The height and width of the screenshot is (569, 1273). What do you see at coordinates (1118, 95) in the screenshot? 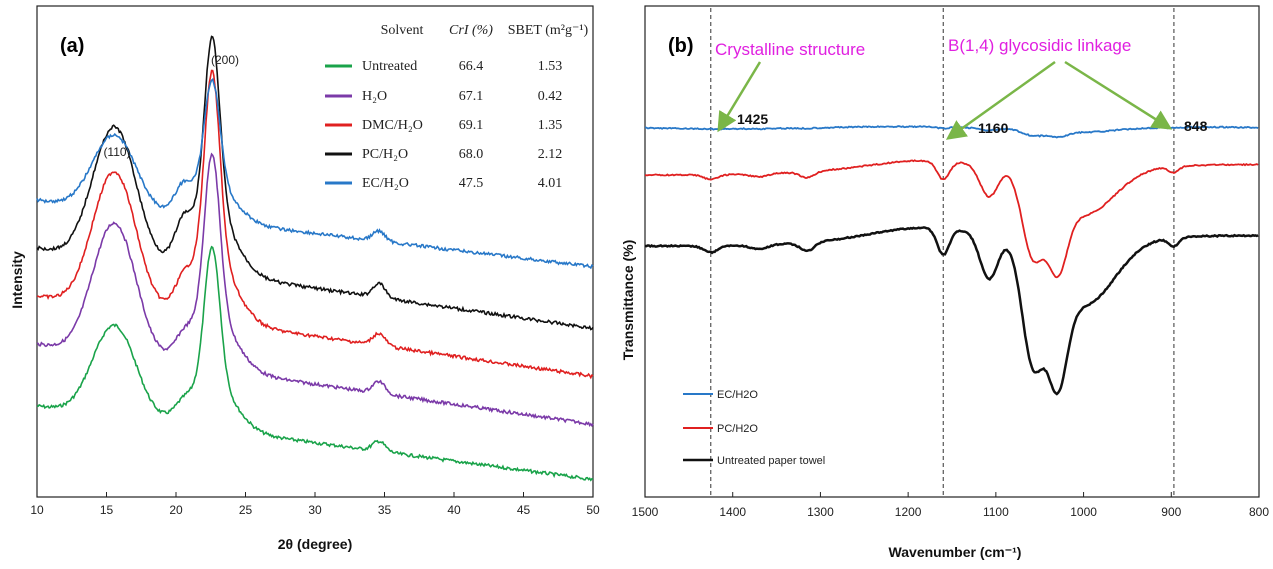
I see `arrow-glycosidic-right` at bounding box center [1118, 95].